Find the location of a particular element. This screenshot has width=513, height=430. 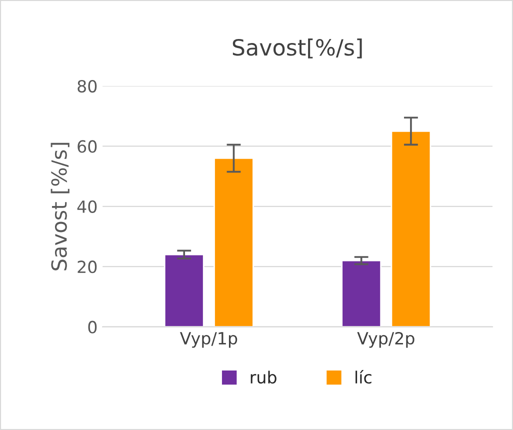

y-axis-title: Savost [%/s] is located at coordinates (60, 206).